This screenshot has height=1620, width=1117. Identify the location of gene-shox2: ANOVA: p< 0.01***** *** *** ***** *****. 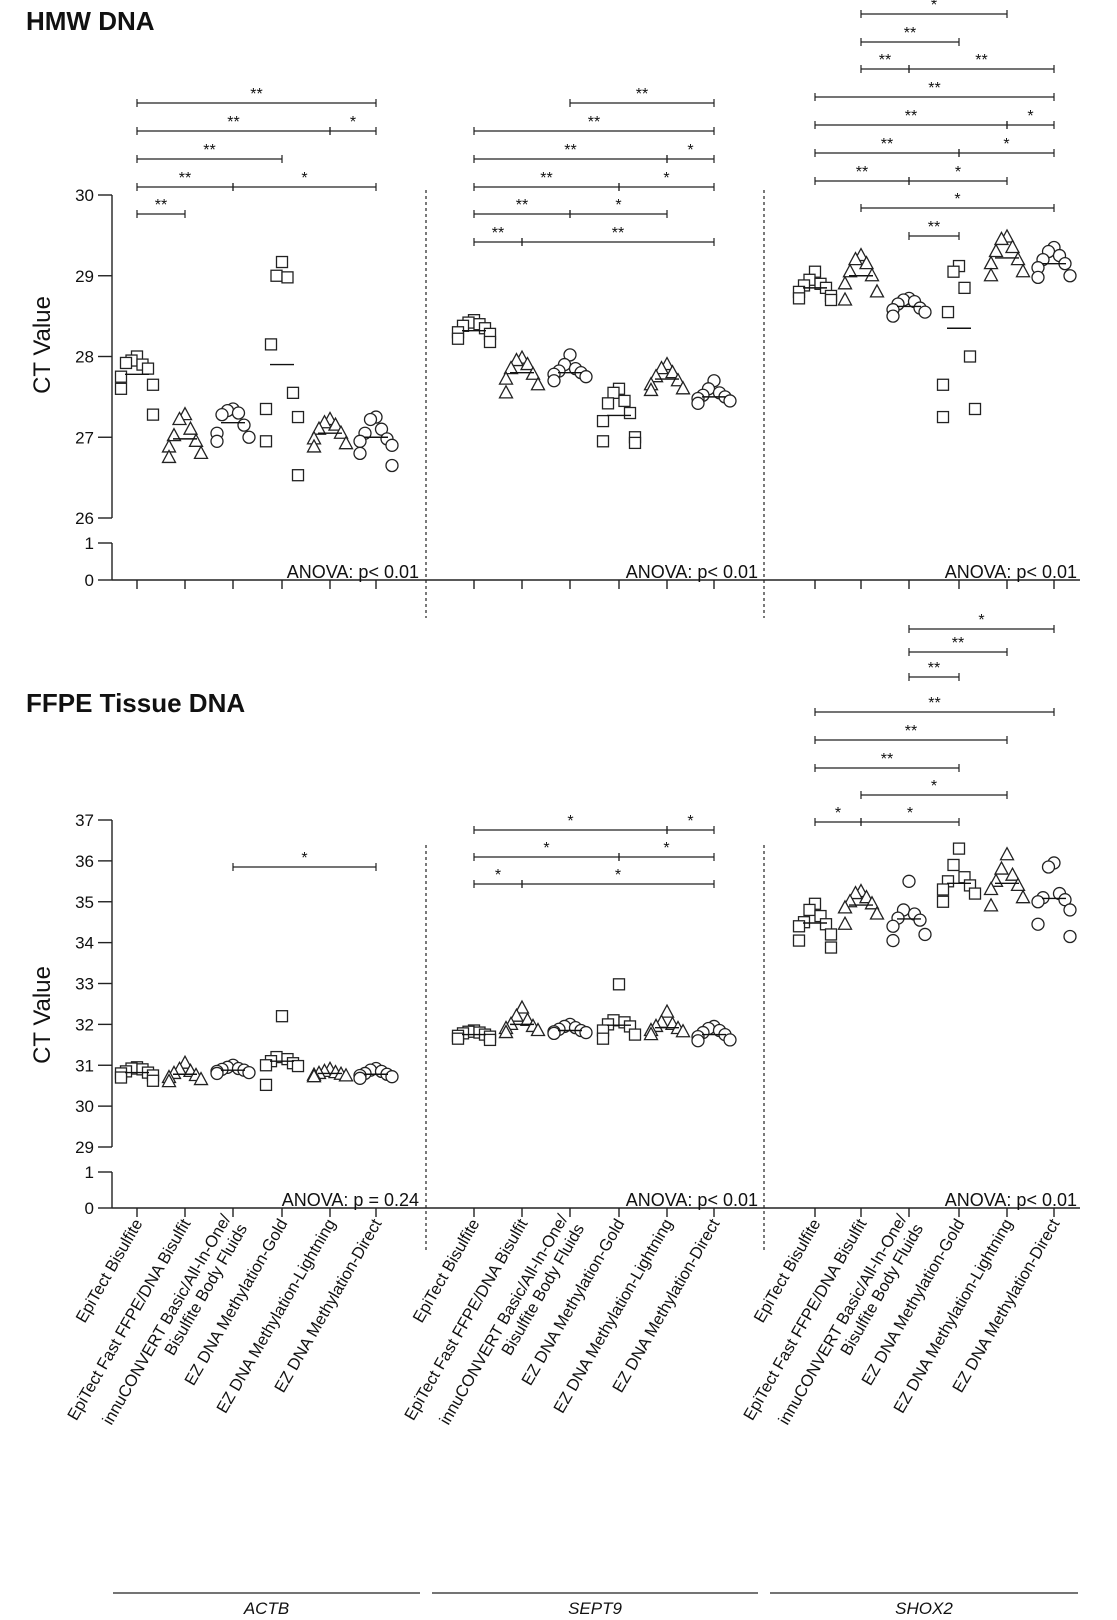
(934, 294).